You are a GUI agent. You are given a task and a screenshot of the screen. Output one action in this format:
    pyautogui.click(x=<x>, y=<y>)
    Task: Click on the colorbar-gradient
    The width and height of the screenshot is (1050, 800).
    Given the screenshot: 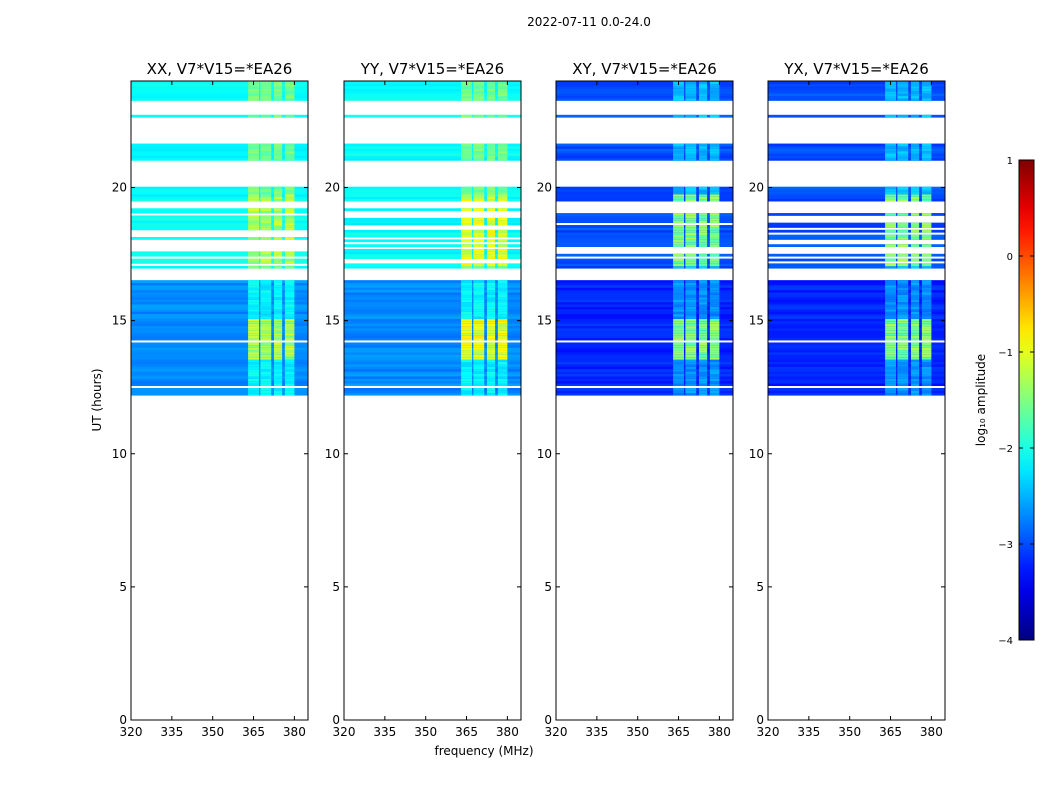 What is the action you would take?
    pyautogui.click(x=1026, y=400)
    